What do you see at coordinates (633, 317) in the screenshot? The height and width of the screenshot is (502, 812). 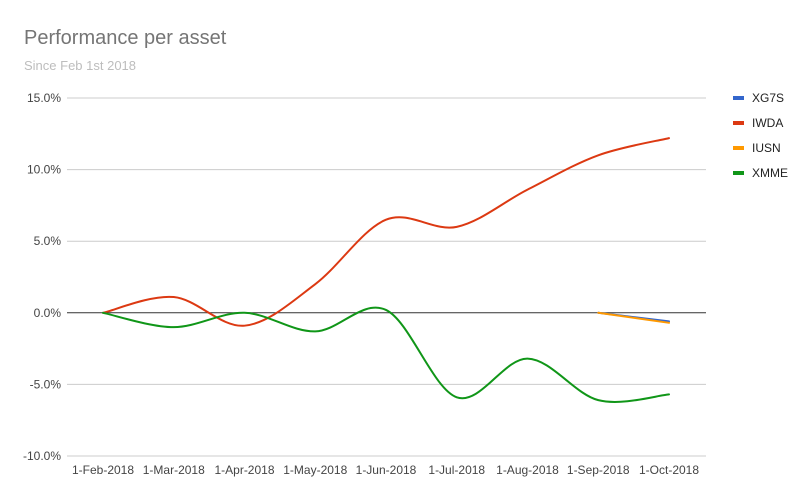 I see `series-line-iusn` at bounding box center [633, 317].